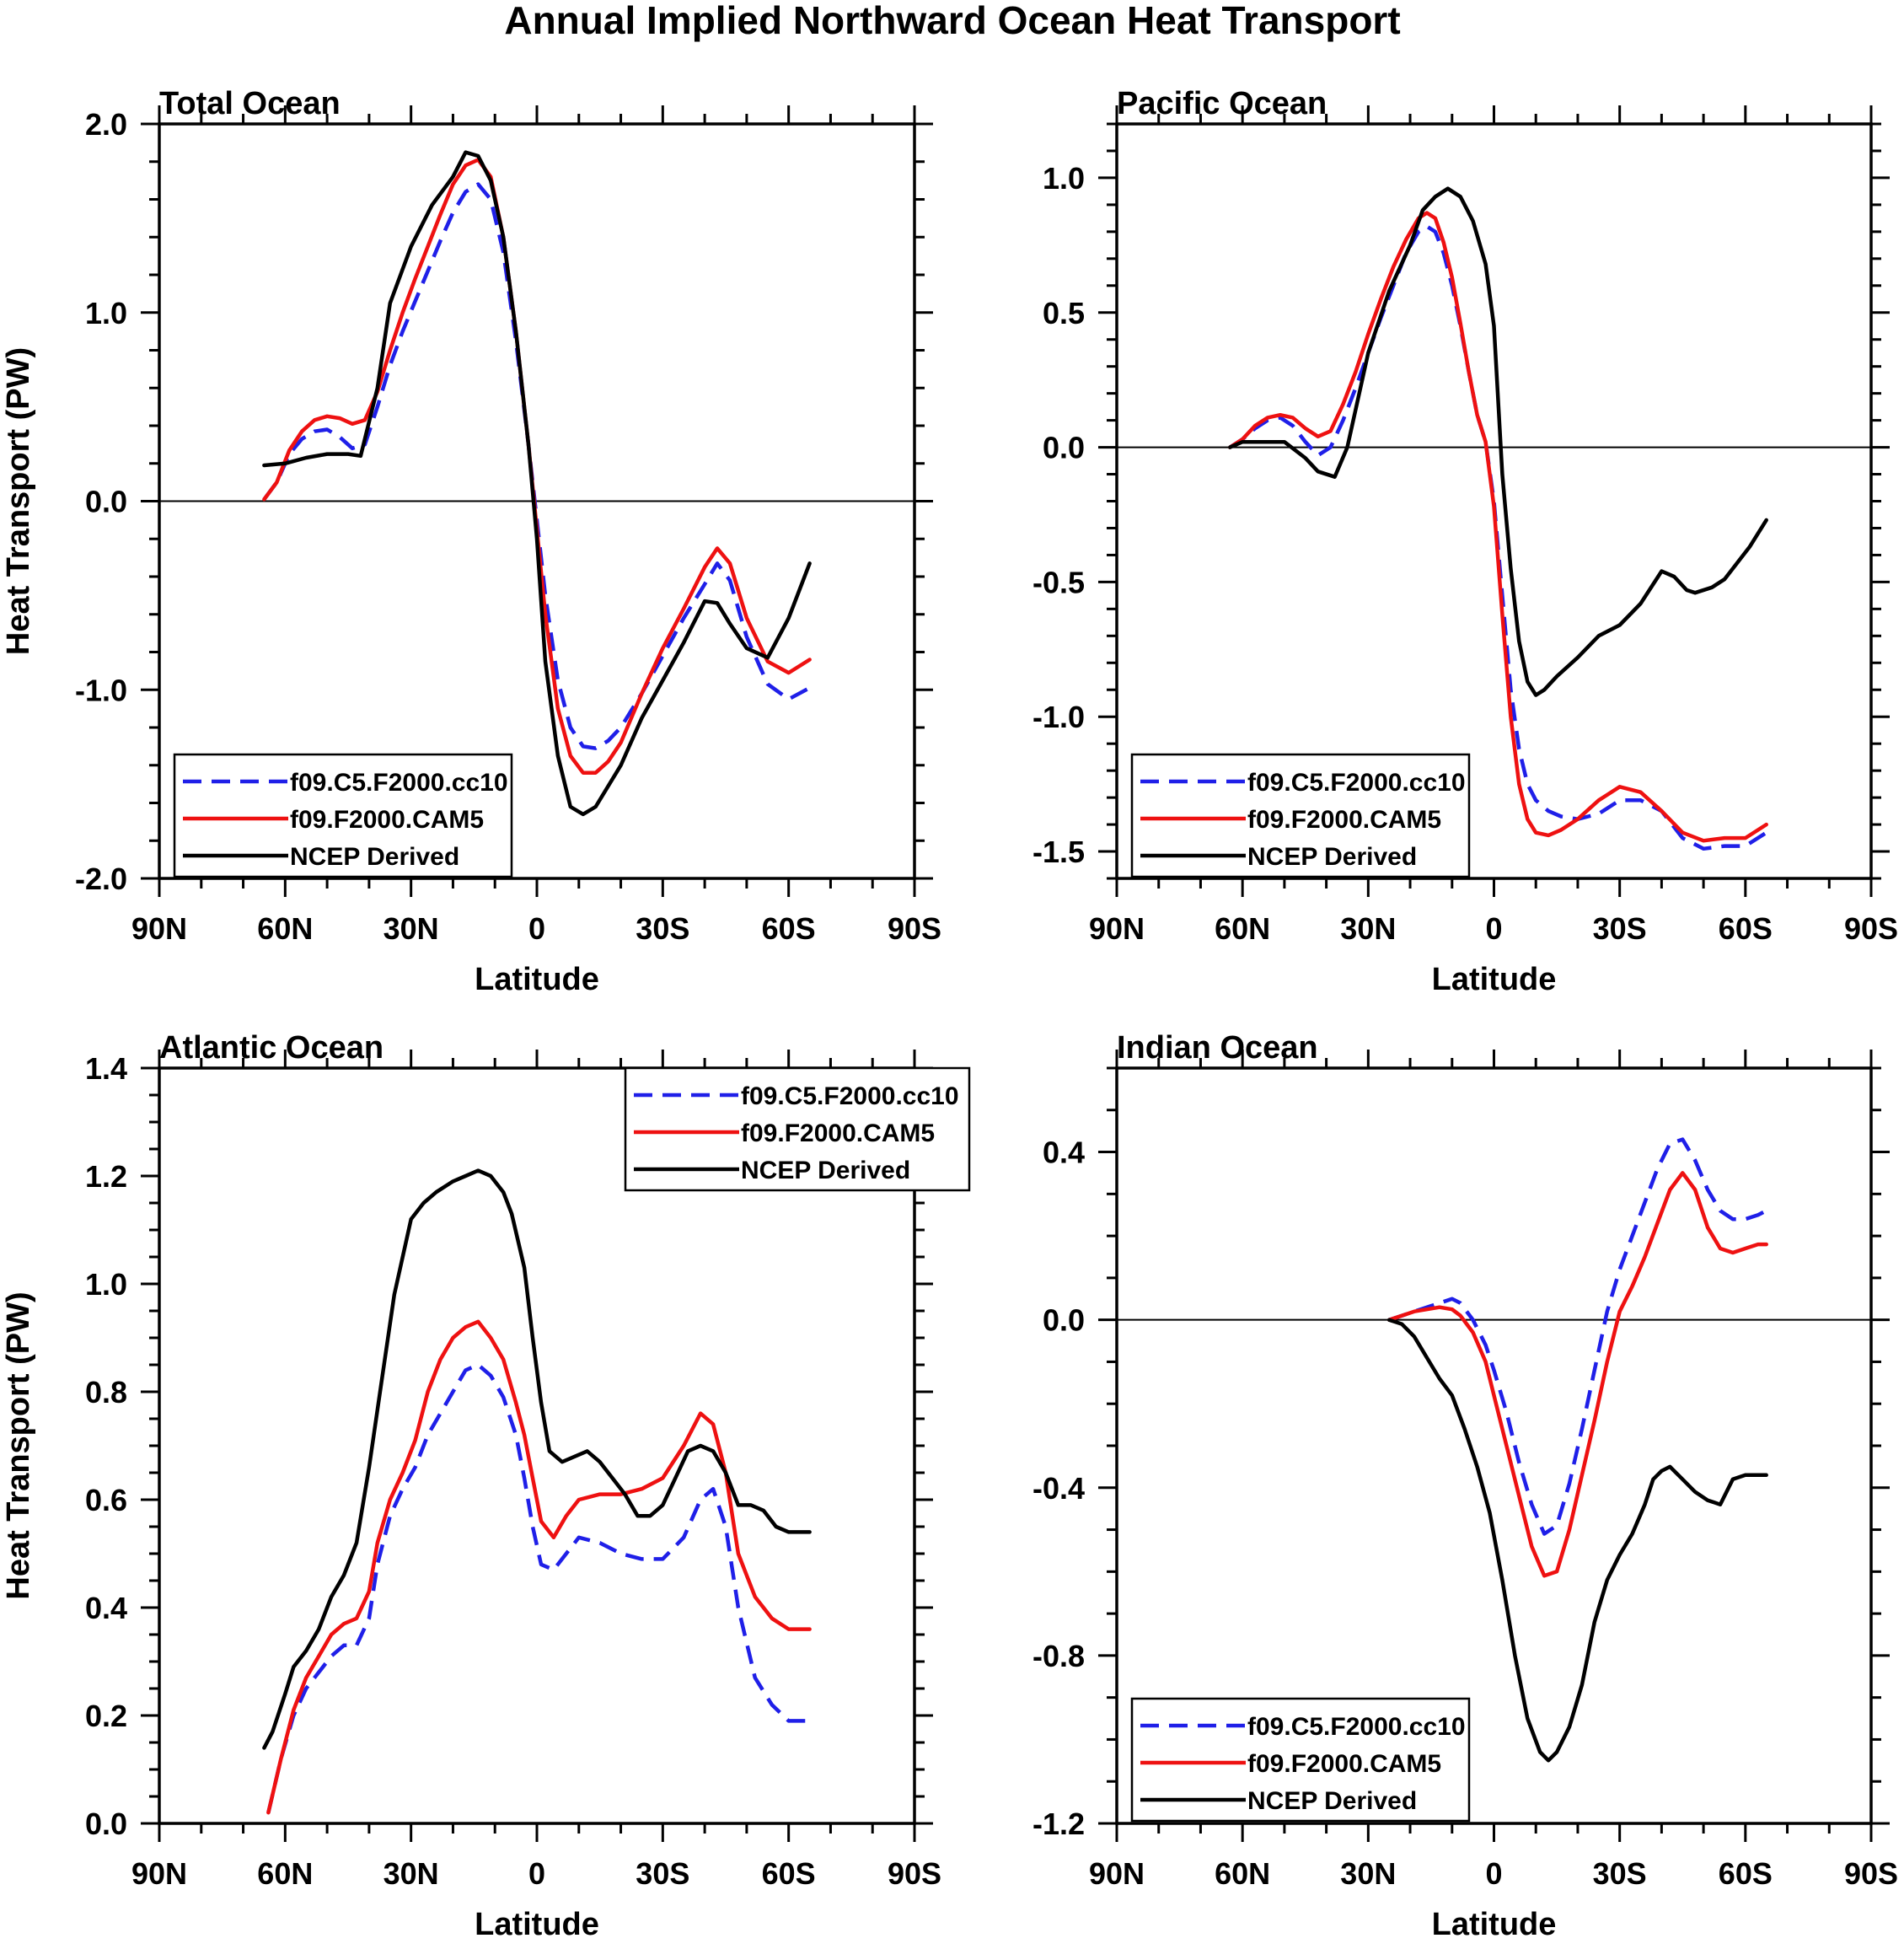 This screenshot has height=1949, width=1904. What do you see at coordinates (1058, 1824) in the screenshot?
I see `y-tick-label: -1.2` at bounding box center [1058, 1824].